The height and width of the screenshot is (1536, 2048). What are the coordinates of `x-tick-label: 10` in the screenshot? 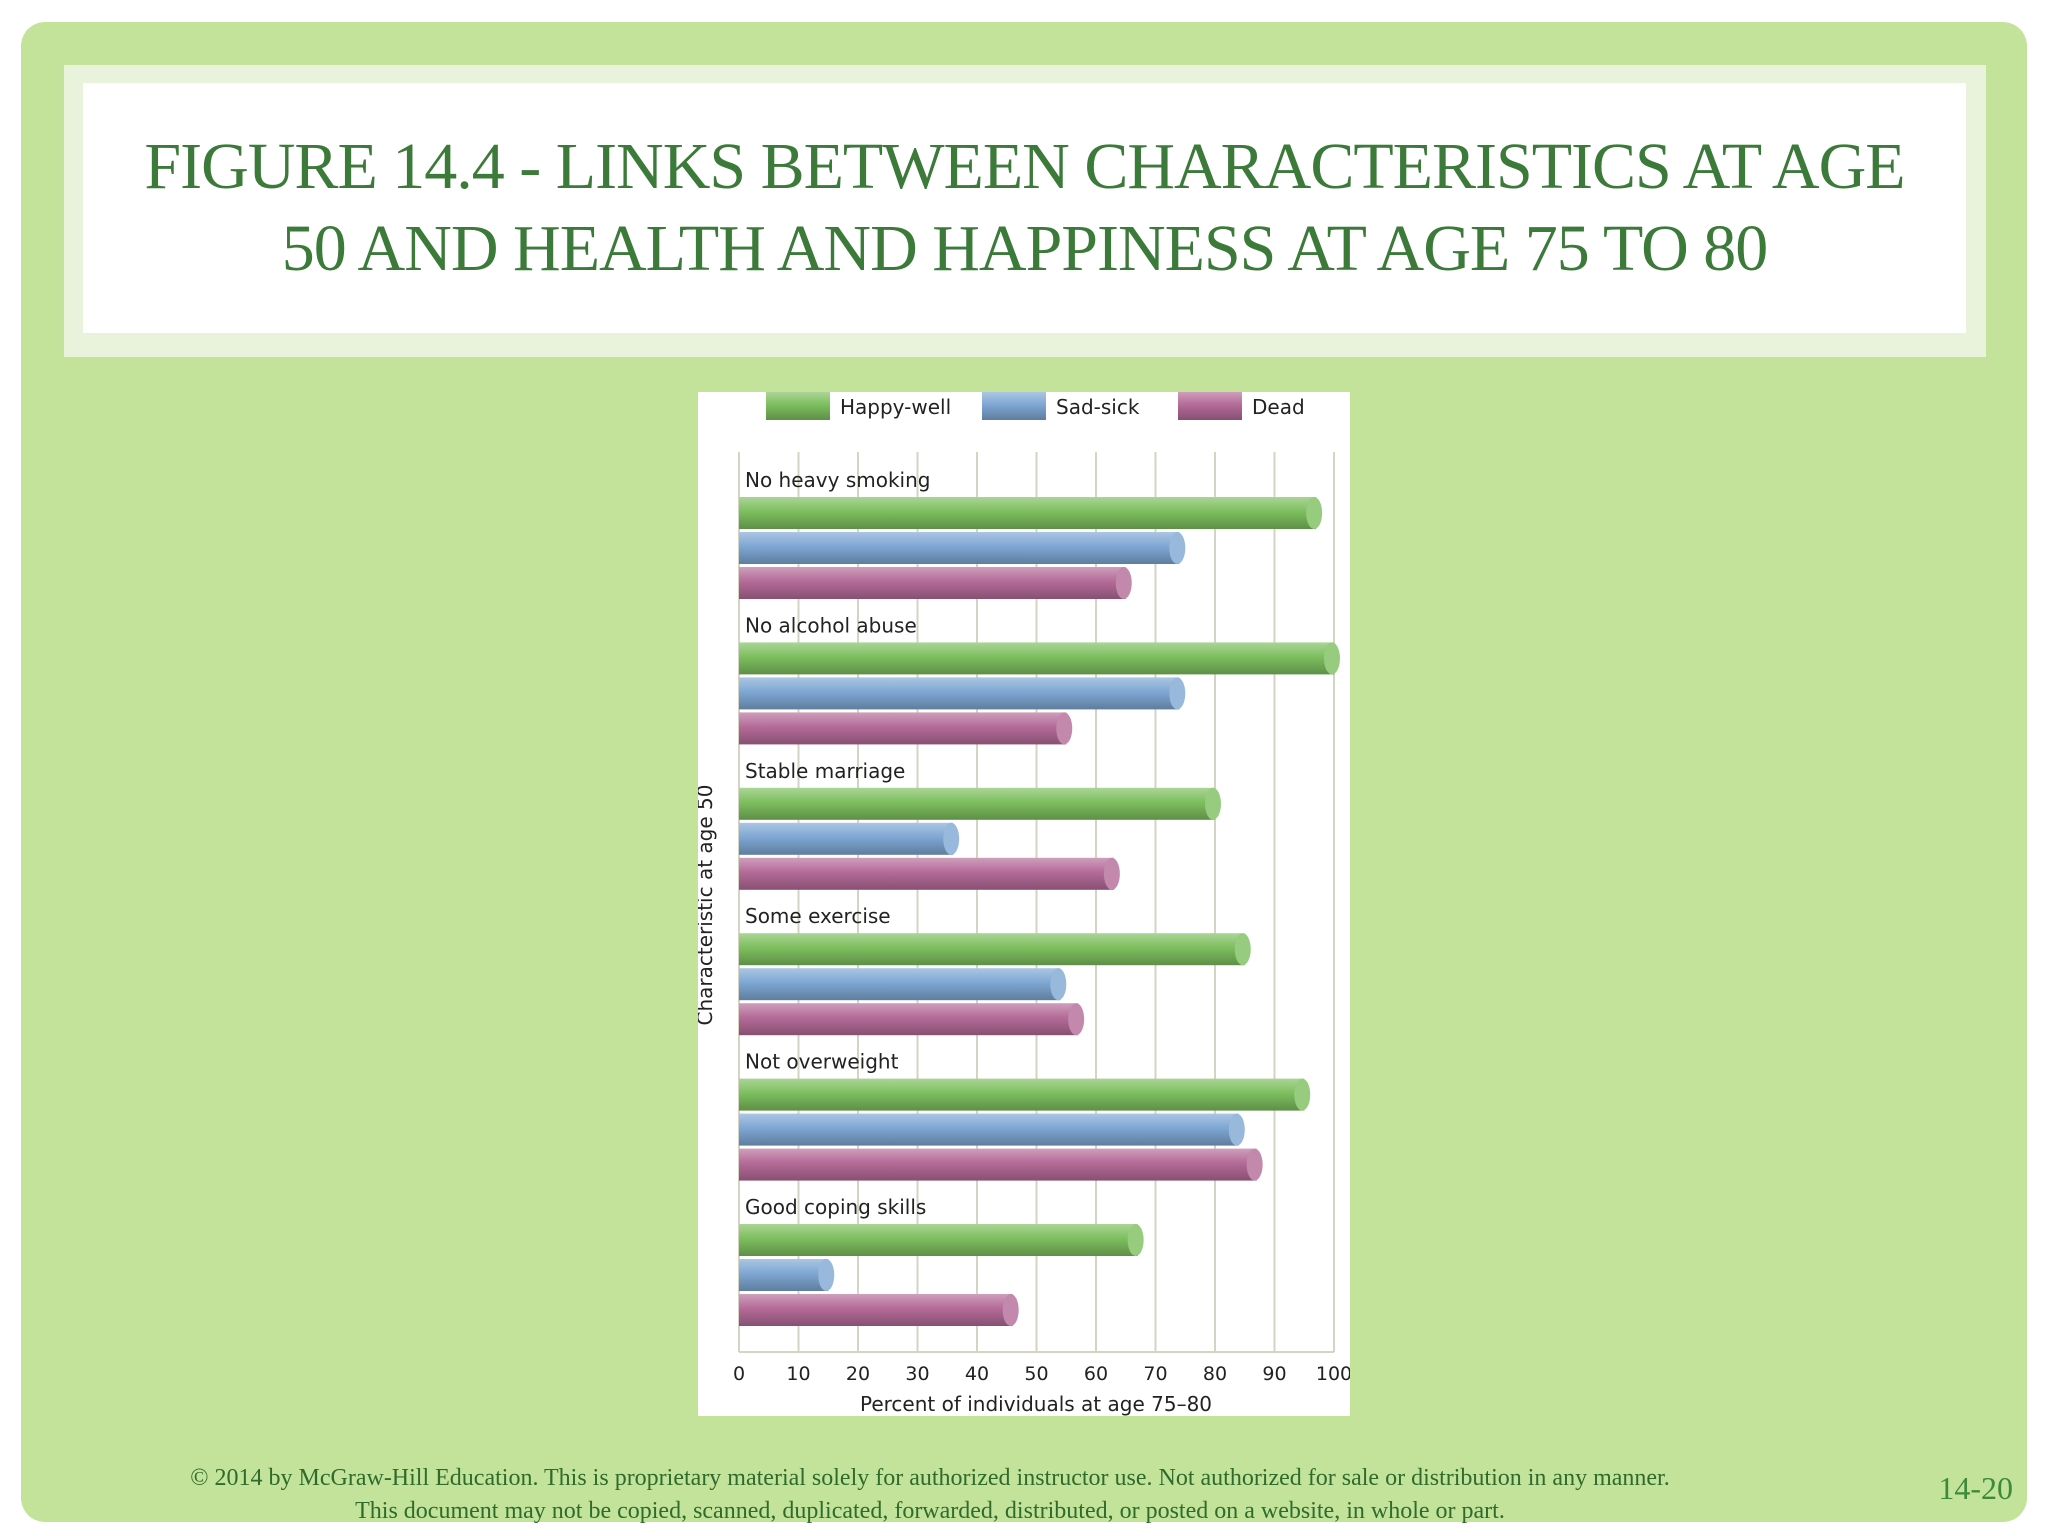 It's located at (798, 1374).